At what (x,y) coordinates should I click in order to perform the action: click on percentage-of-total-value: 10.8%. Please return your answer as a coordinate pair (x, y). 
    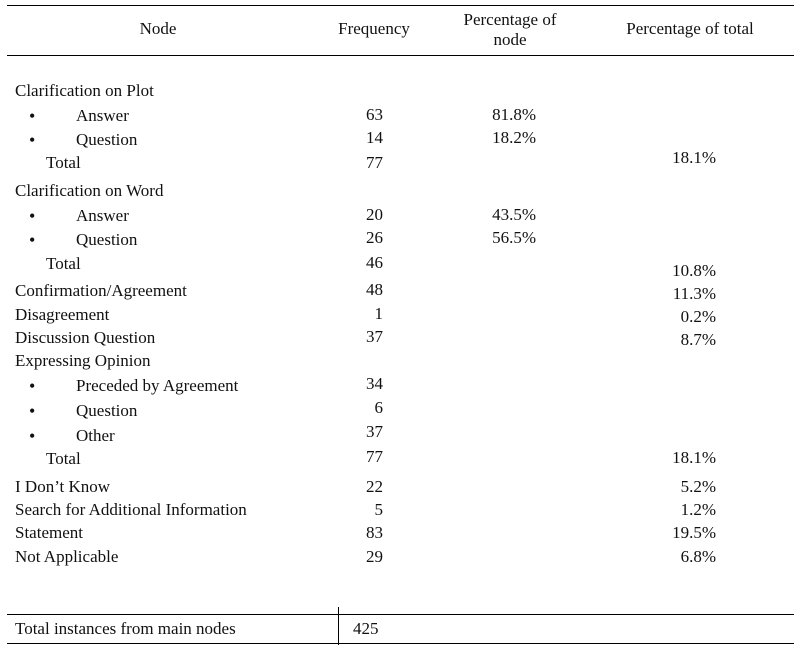
    Looking at the image, I should click on (694, 270).